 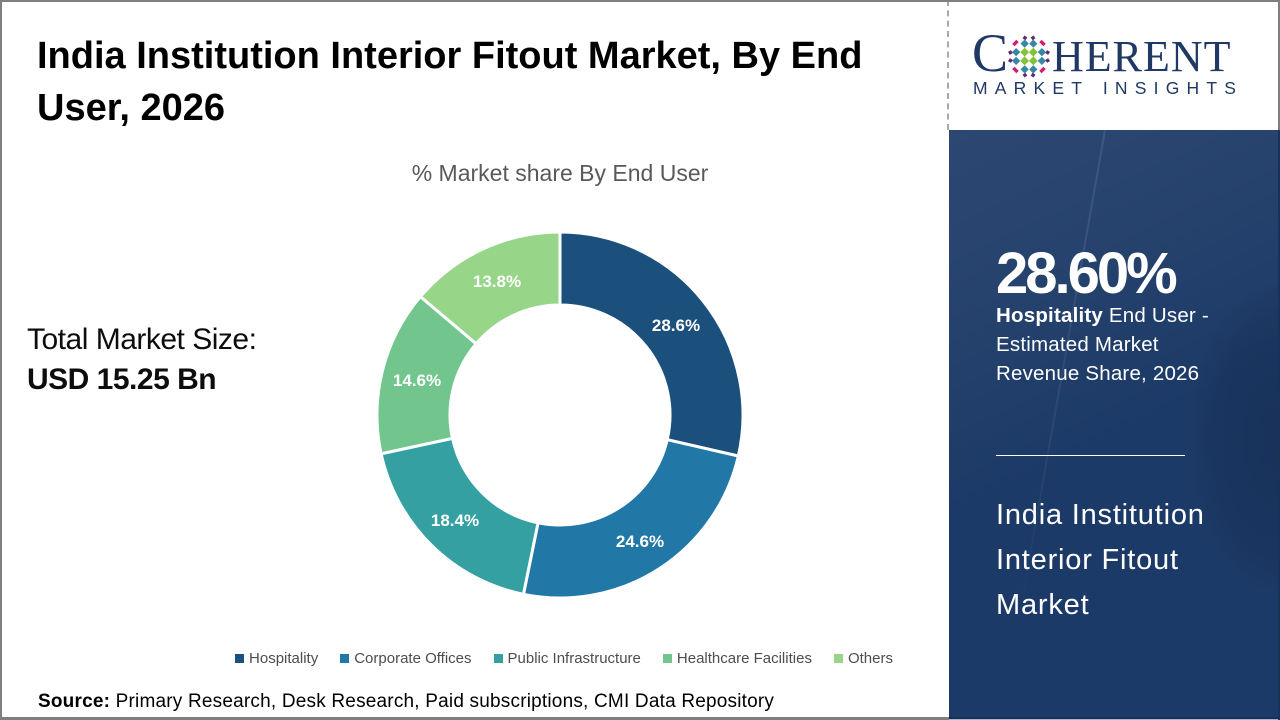 What do you see at coordinates (1142, 56) in the screenshot?
I see `svg-text: HERENT` at bounding box center [1142, 56].